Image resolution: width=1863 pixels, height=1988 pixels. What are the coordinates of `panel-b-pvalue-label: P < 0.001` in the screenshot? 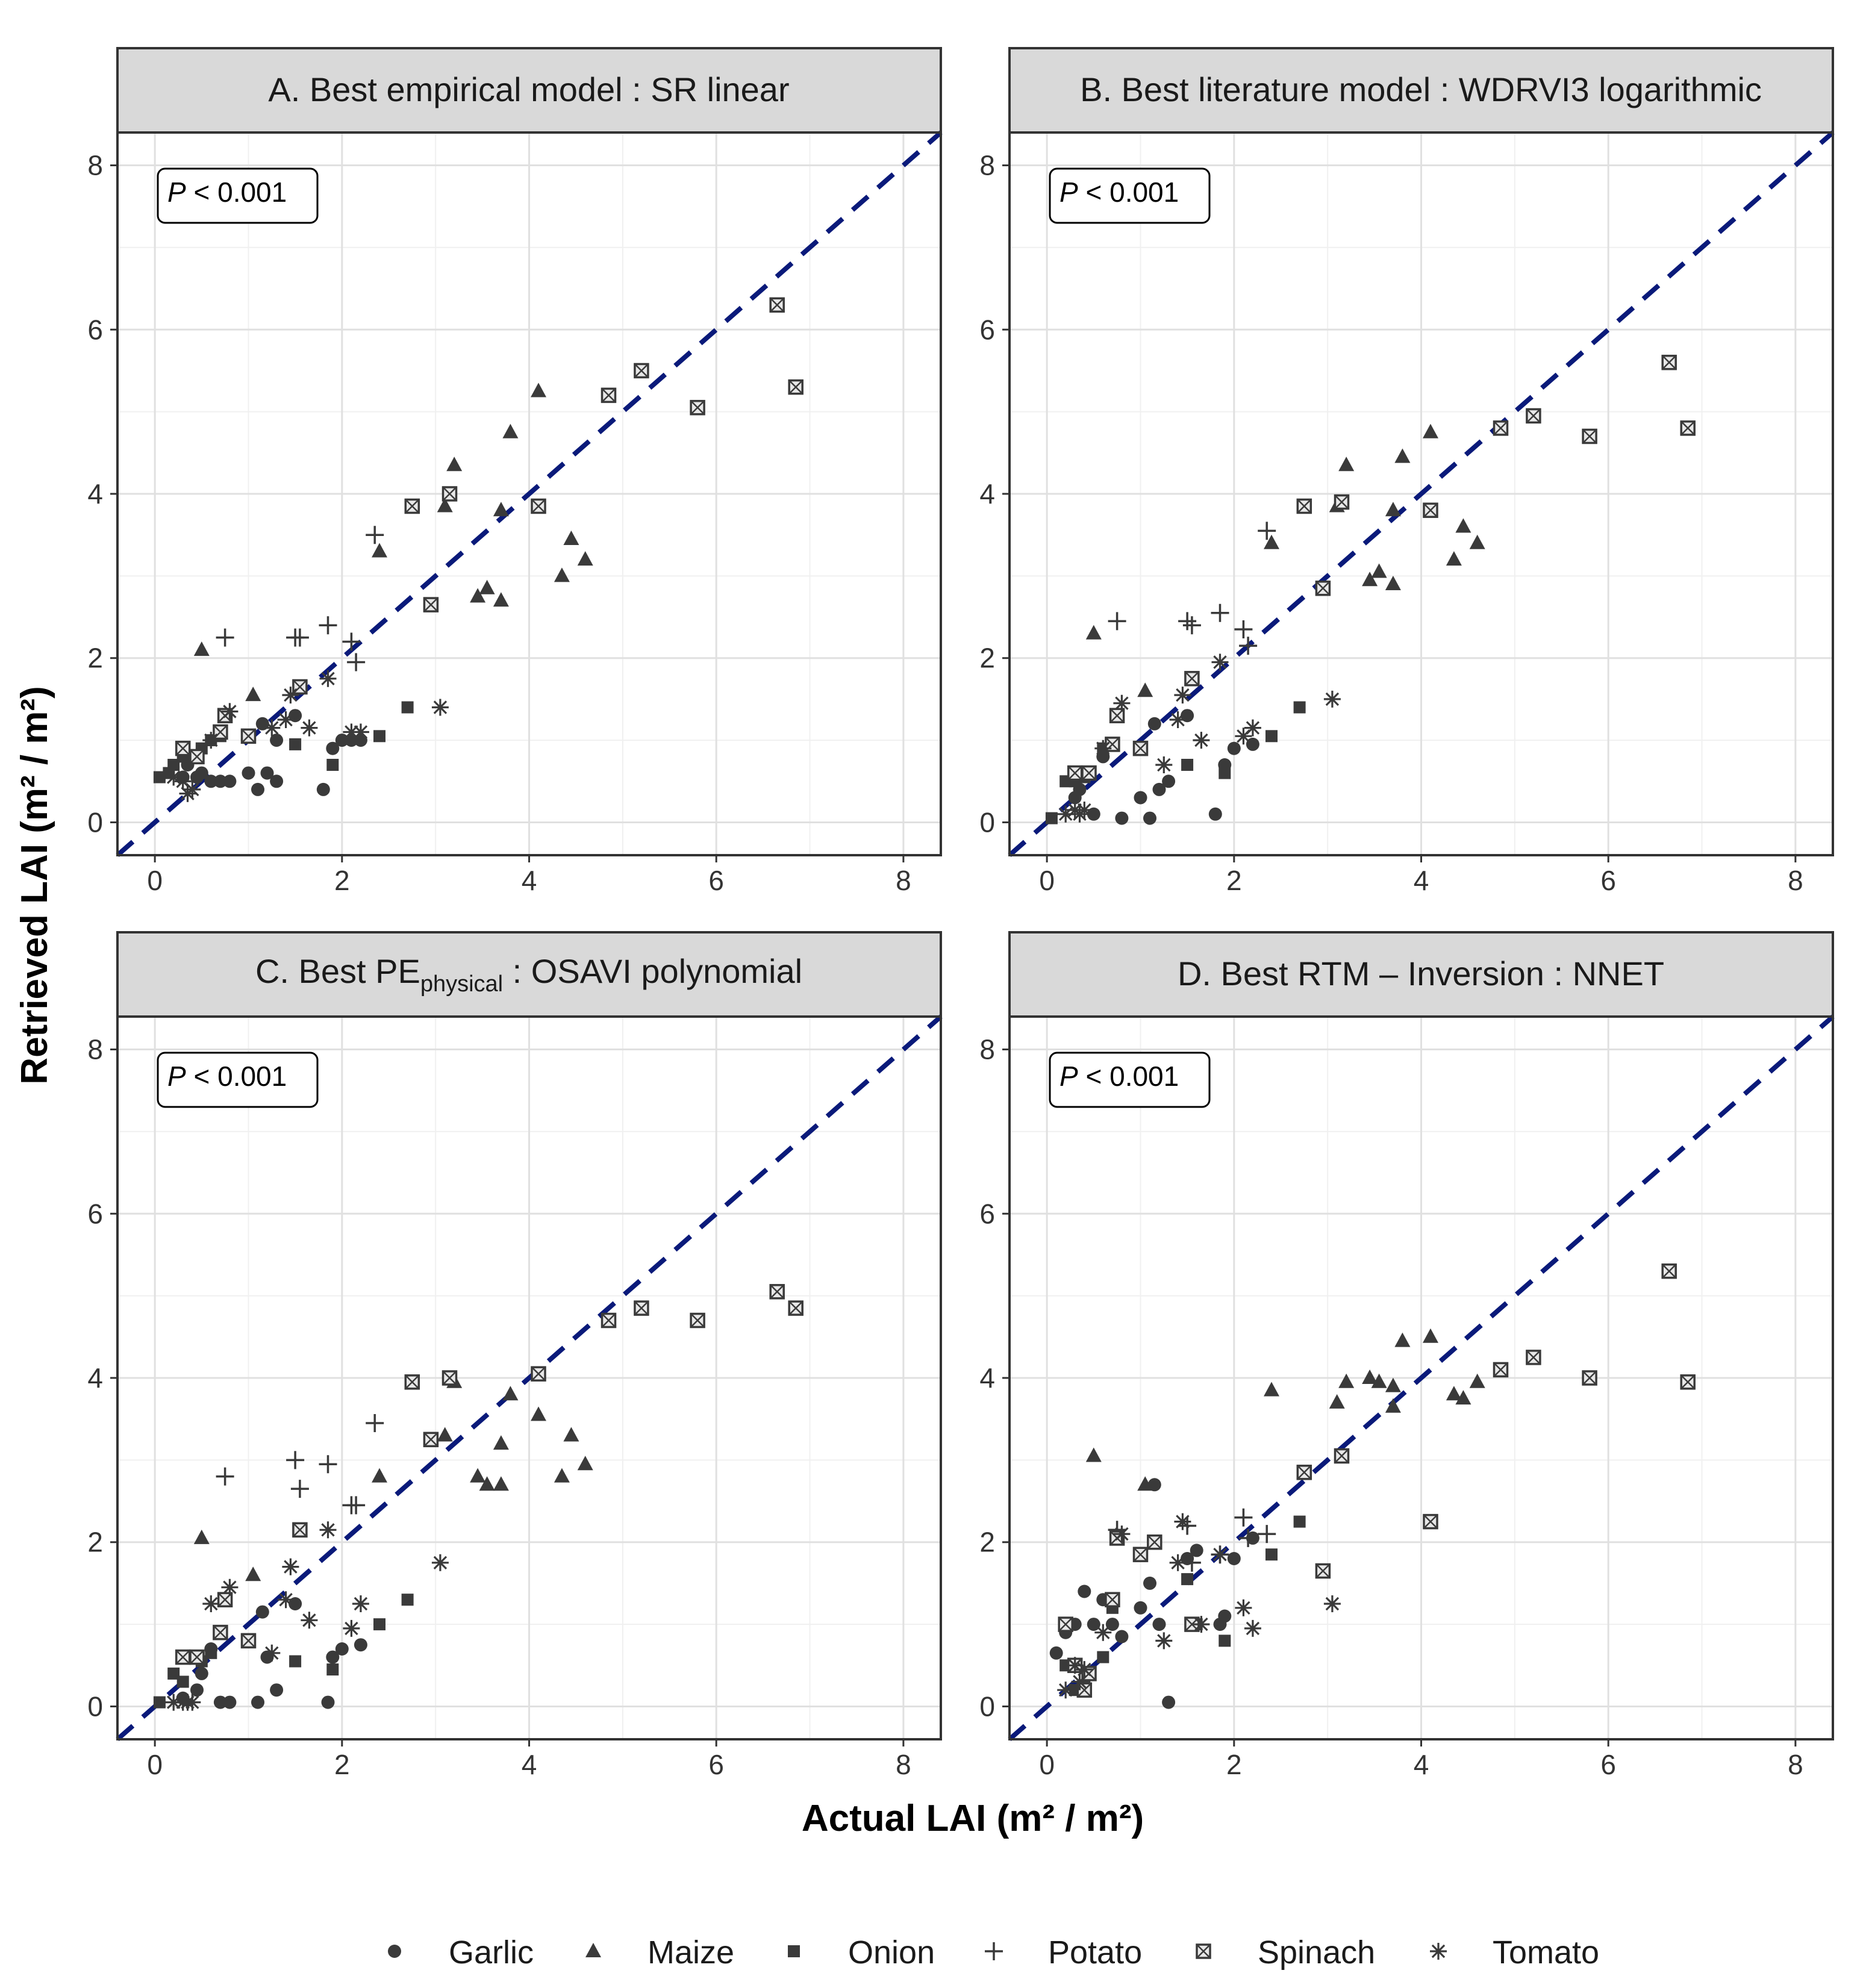 It's located at (1119, 192).